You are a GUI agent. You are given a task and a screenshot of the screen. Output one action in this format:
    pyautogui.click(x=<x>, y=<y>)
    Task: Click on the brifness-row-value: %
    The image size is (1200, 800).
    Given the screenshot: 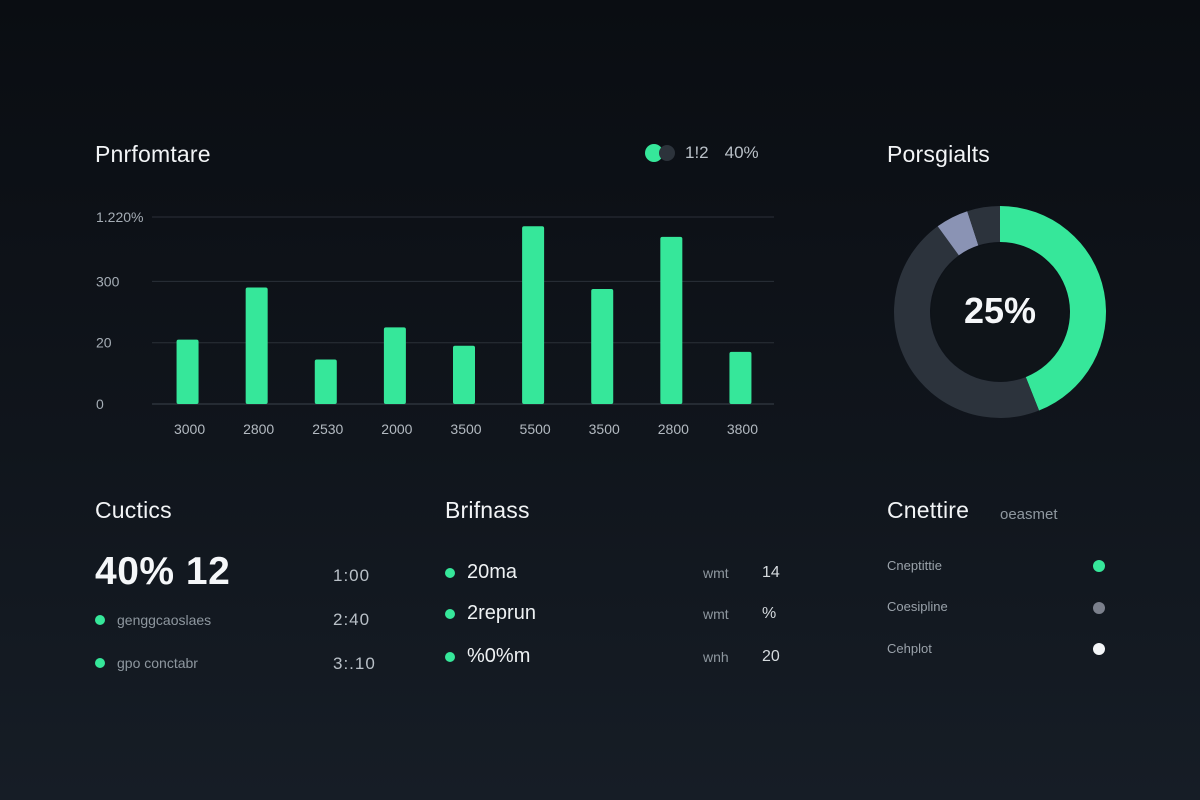 What is the action you would take?
    pyautogui.click(x=769, y=613)
    